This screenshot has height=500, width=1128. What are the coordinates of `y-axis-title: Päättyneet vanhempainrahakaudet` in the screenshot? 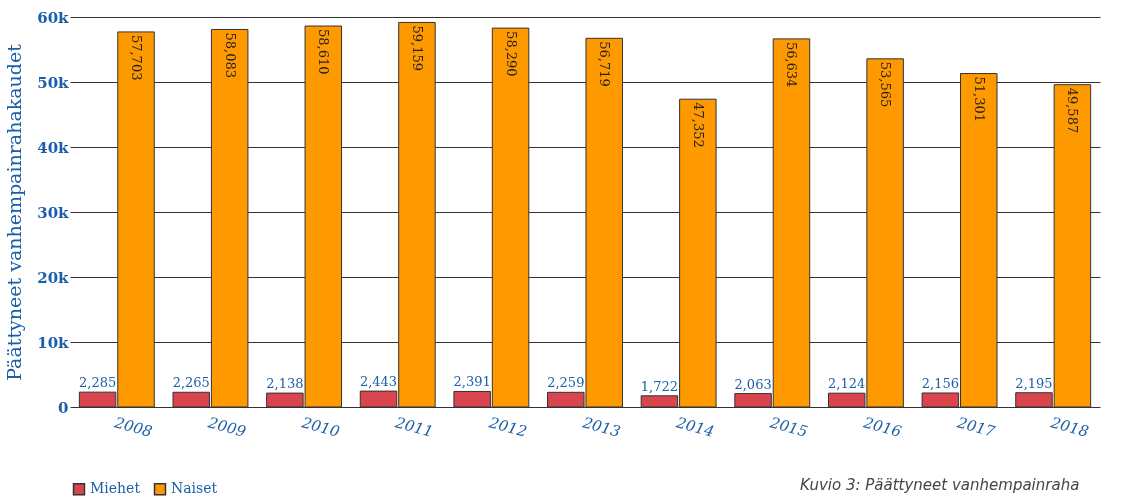 It's located at (14, 212).